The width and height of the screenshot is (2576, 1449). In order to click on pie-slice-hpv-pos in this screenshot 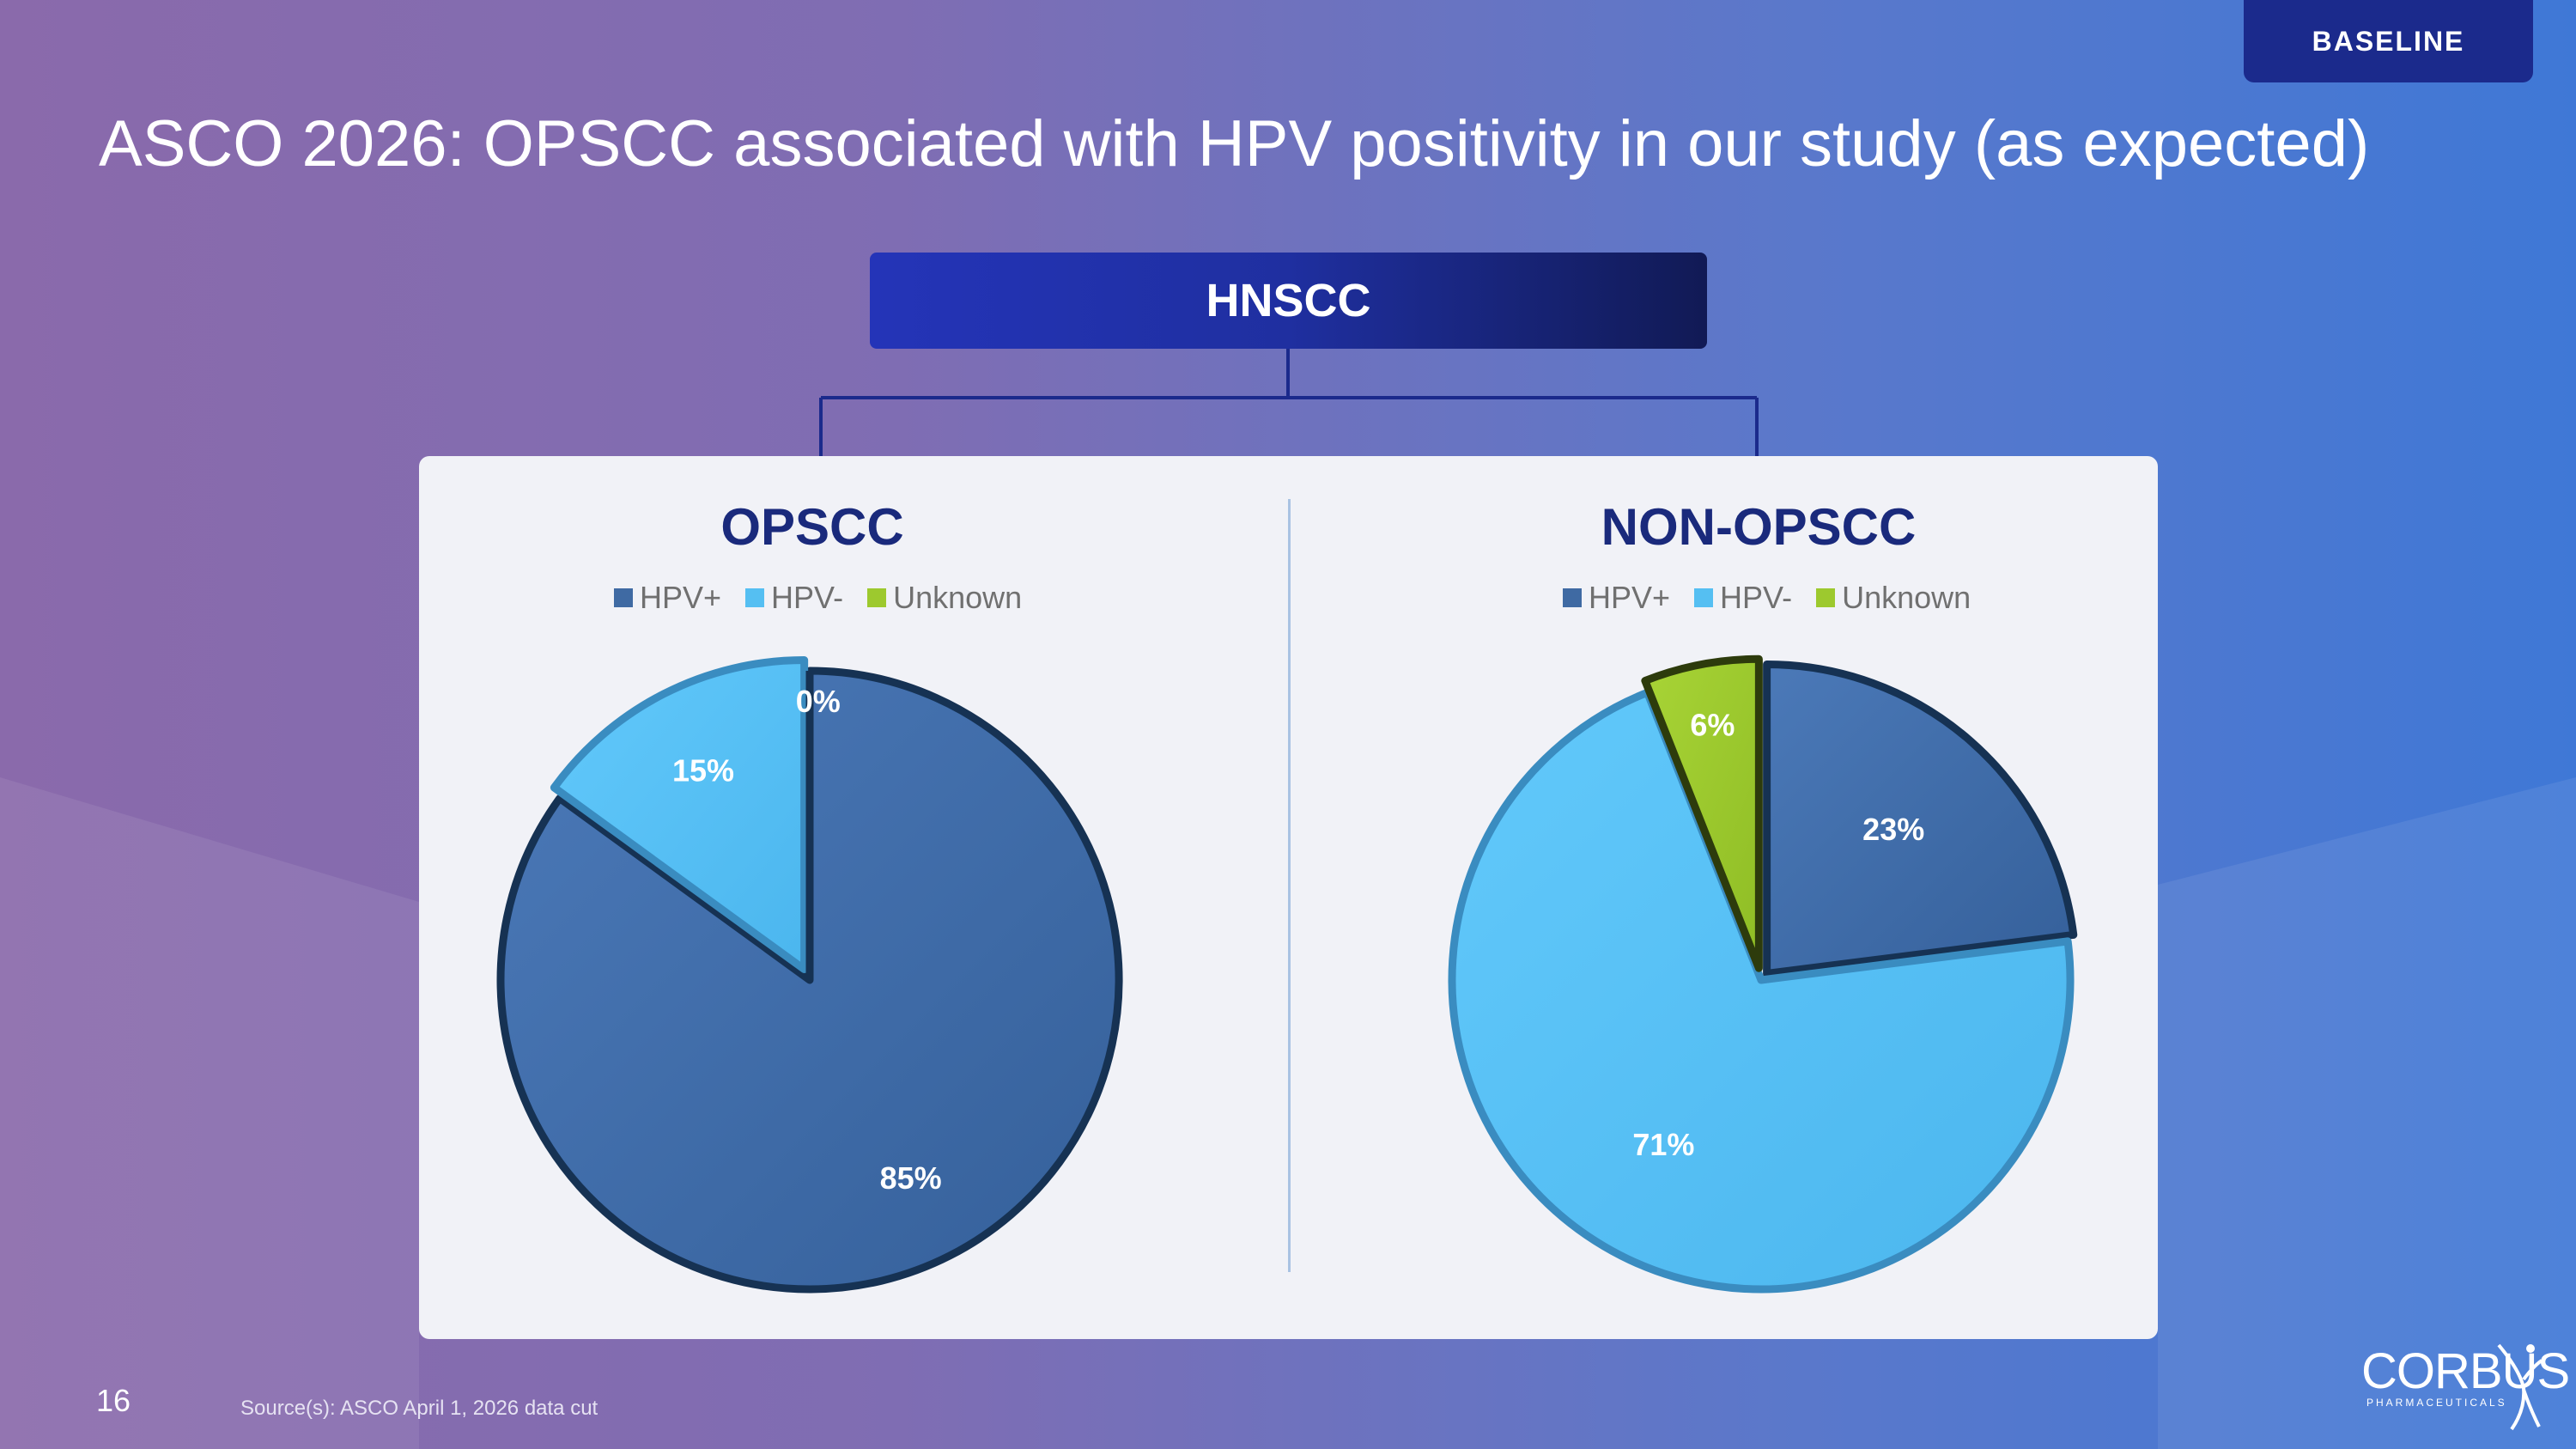, I will do `click(1921, 818)`.